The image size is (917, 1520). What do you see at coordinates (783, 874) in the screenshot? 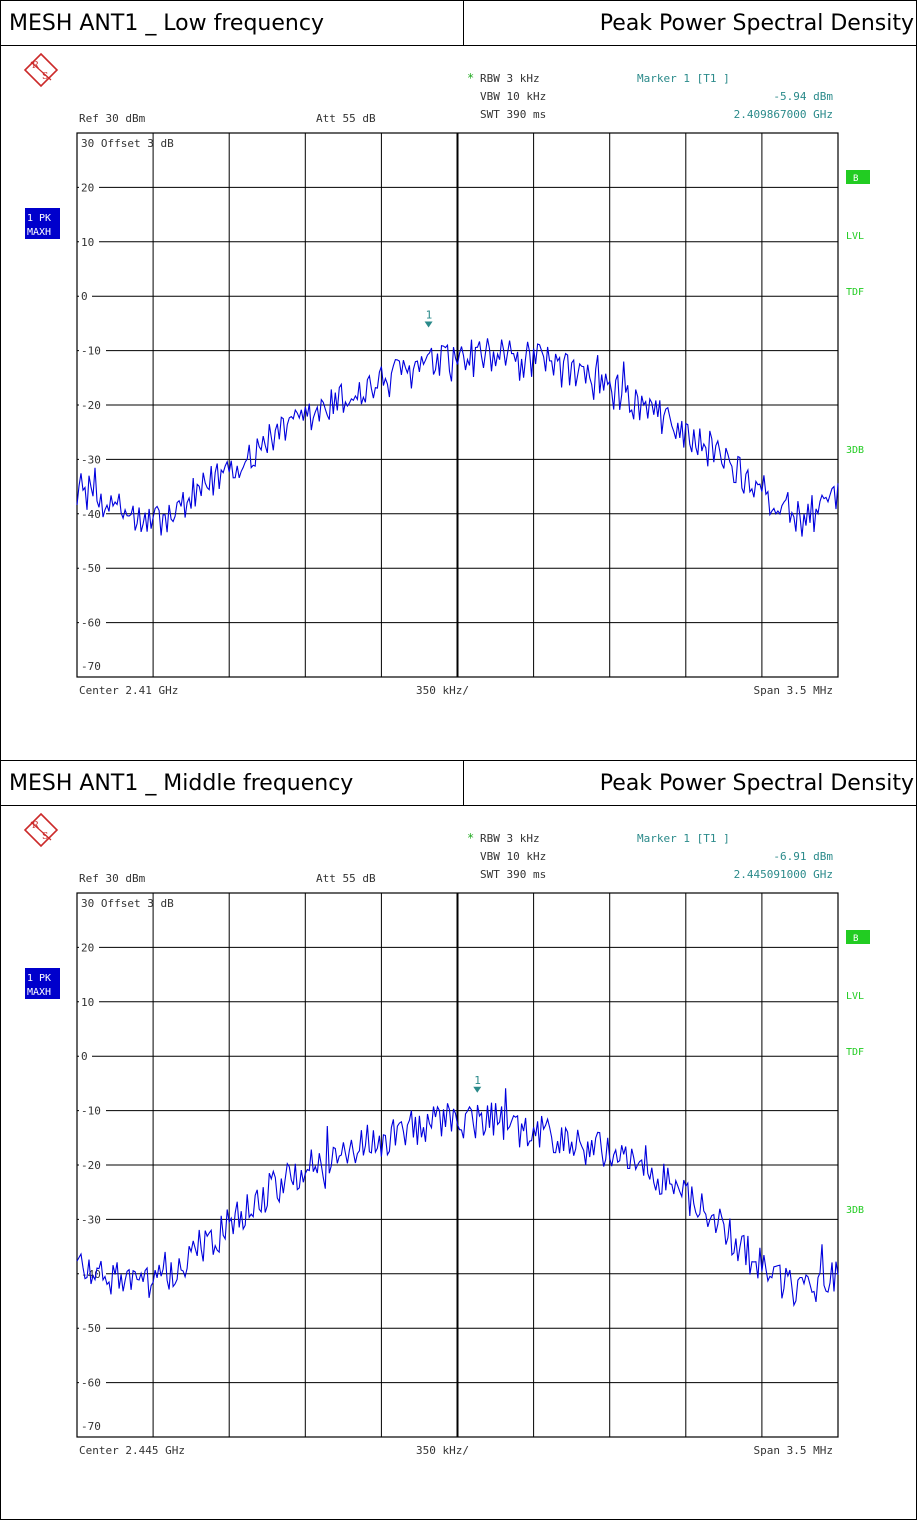
I see `marker-frequency: 2.445091000 GHz` at bounding box center [783, 874].